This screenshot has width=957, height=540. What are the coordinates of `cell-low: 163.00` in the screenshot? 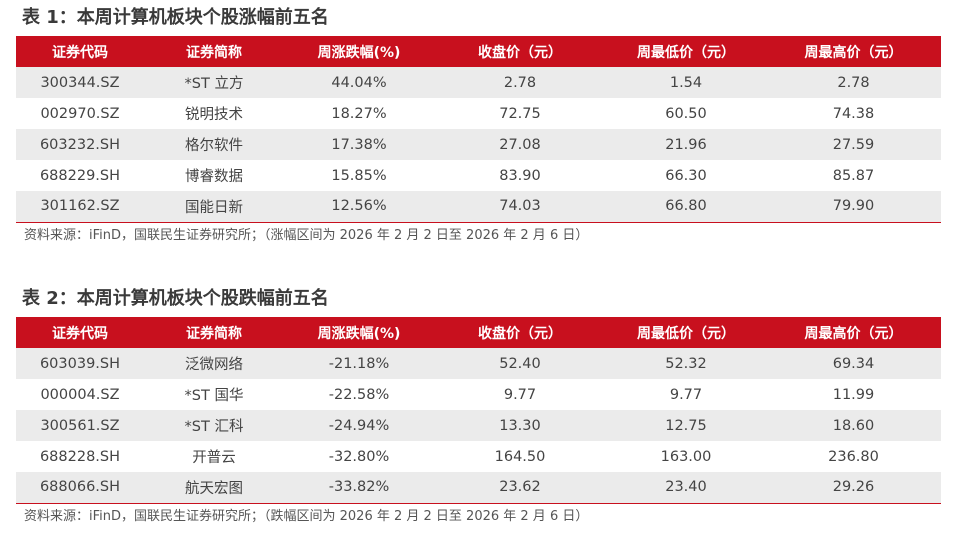 It's located at (686, 456).